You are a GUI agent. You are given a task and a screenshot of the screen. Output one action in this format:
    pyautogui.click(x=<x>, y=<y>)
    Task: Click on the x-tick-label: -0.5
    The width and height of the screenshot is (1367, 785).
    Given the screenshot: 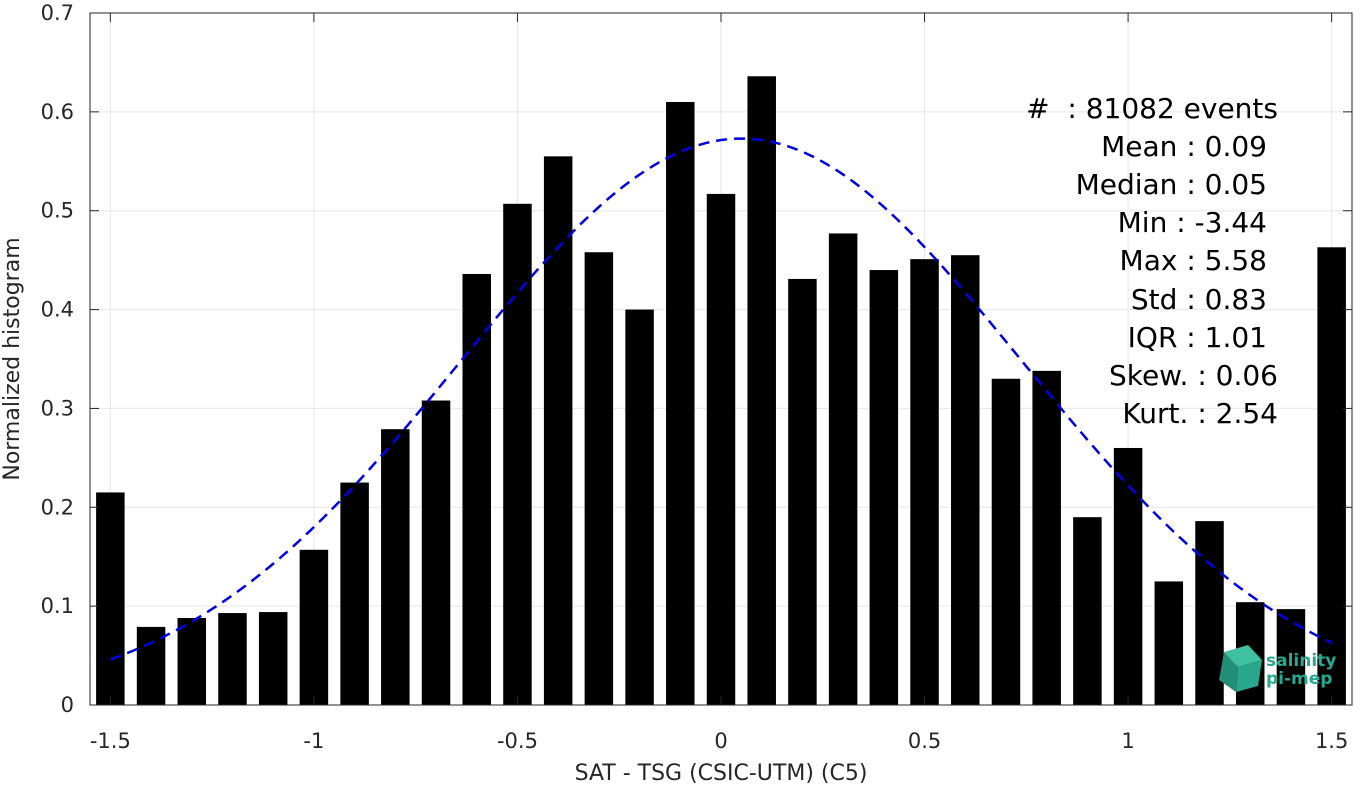 What is the action you would take?
    pyautogui.click(x=517, y=741)
    